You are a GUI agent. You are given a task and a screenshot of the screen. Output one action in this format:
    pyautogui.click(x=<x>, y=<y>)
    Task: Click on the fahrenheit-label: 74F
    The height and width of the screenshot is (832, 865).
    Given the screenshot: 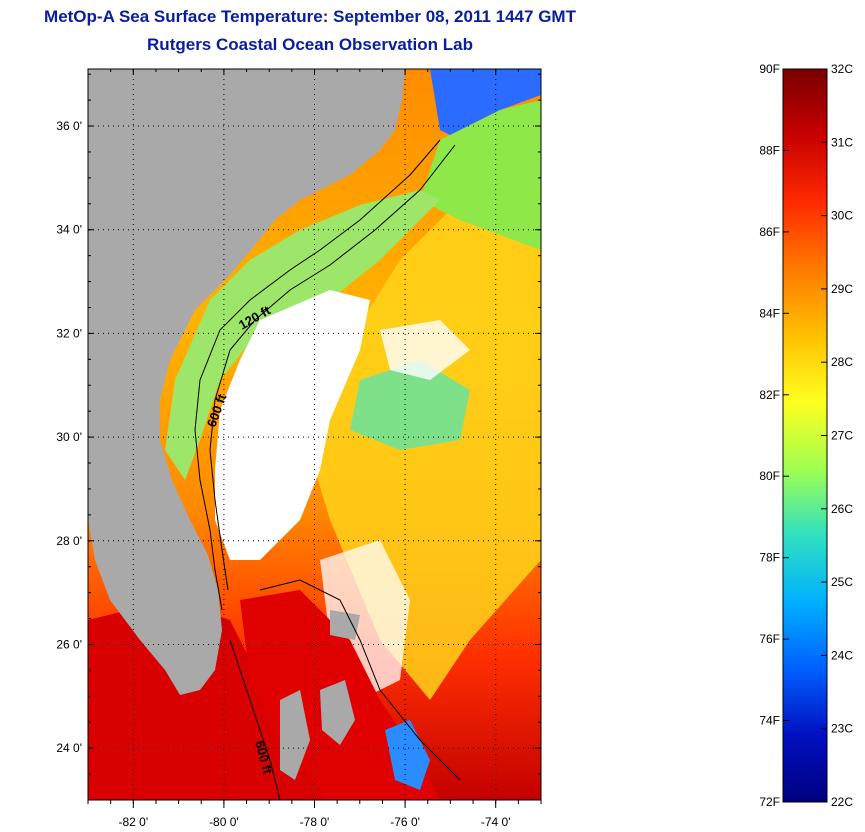 What is the action you would take?
    pyautogui.click(x=769, y=721)
    